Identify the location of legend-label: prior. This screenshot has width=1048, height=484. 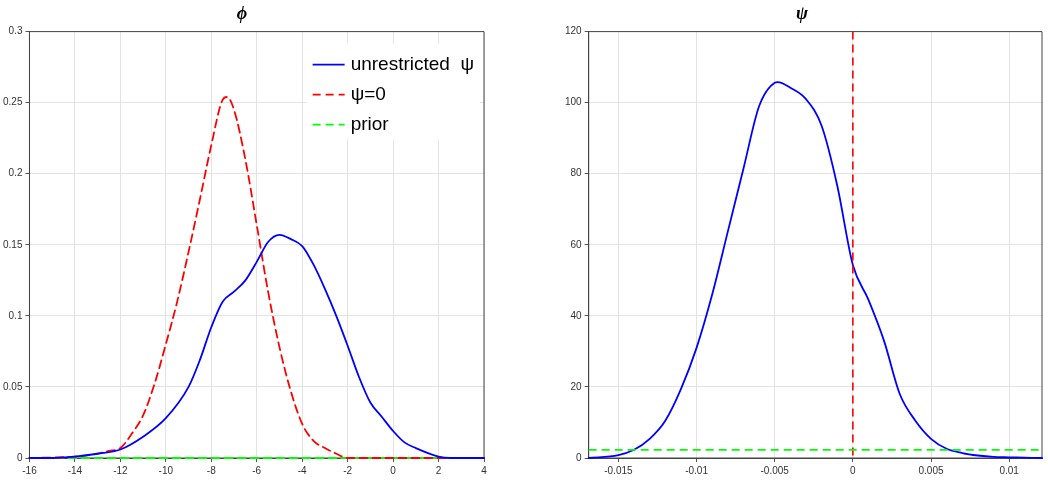
(370, 123).